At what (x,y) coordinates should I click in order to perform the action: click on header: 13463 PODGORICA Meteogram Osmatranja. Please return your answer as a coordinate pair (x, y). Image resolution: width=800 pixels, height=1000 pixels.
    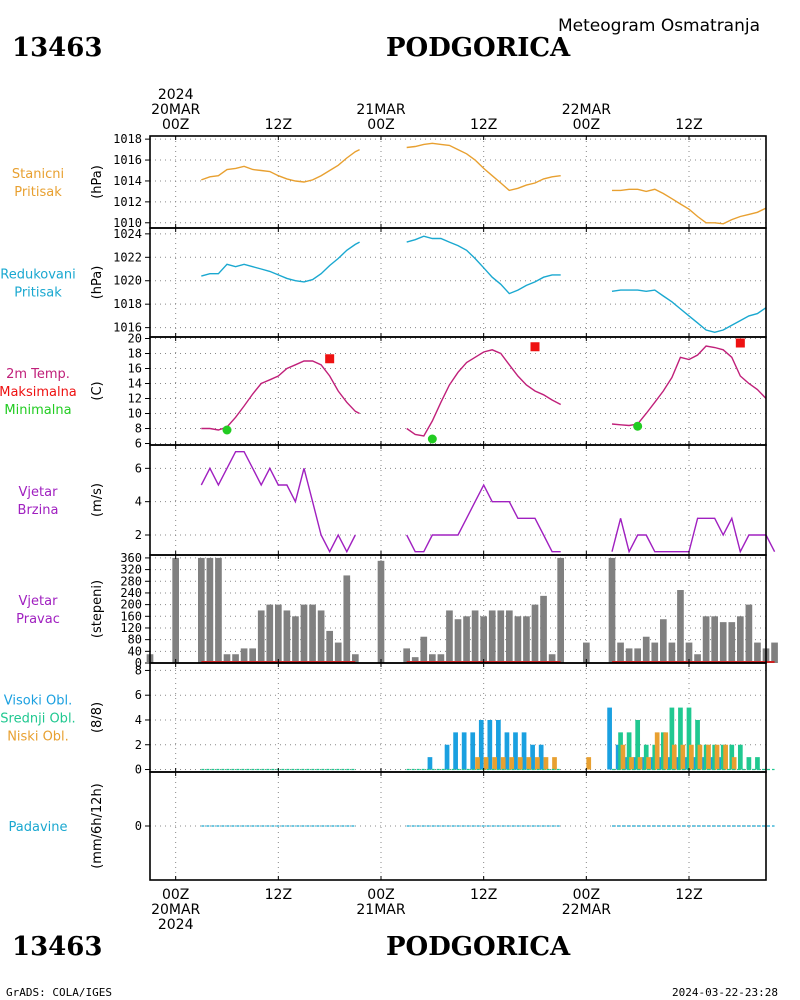
    Looking at the image, I should click on (386, 39).